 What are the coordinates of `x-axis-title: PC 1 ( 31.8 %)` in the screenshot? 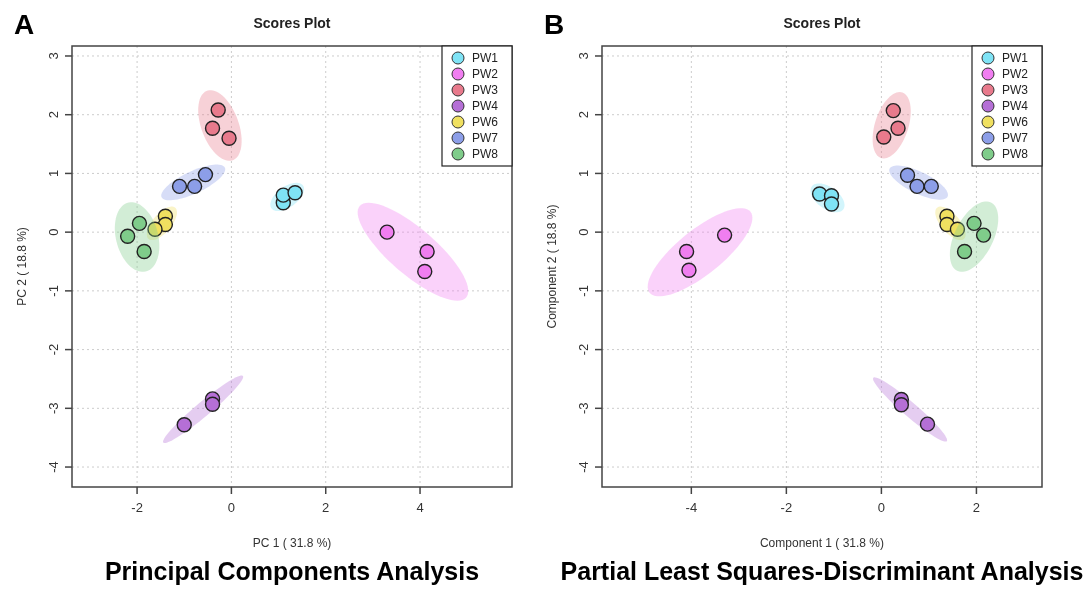 It's located at (292, 543).